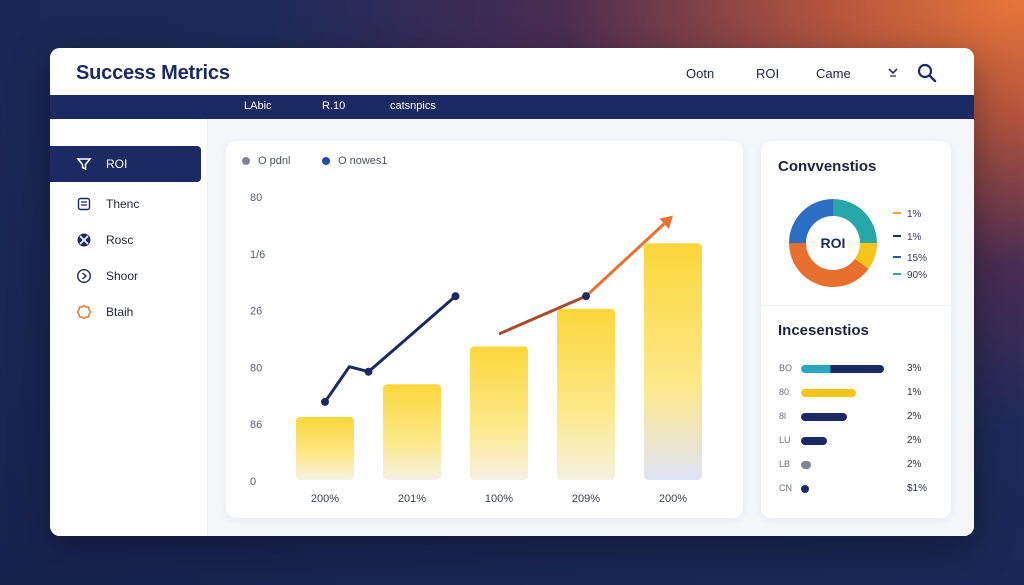 The height and width of the screenshot is (585, 1024). I want to click on donut-chart: ROI, so click(833, 243).